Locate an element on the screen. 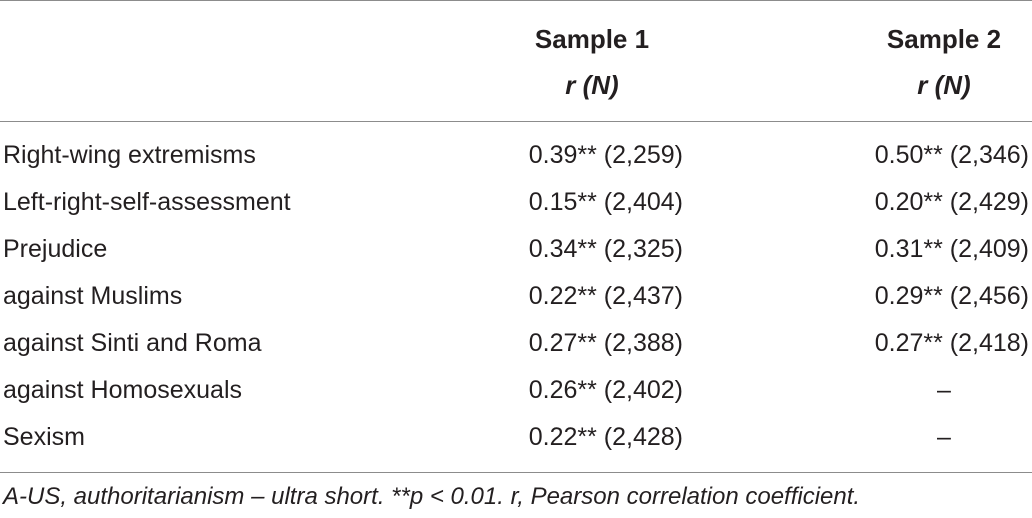  sample-1-value: 0.22** (2,437) is located at coordinates (605, 296).